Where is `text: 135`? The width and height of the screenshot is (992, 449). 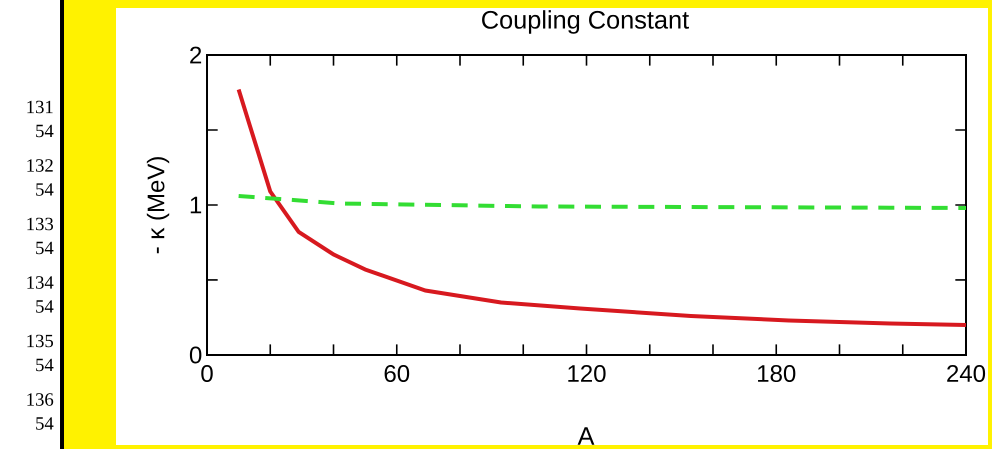
text: 135 is located at coordinates (40, 341).